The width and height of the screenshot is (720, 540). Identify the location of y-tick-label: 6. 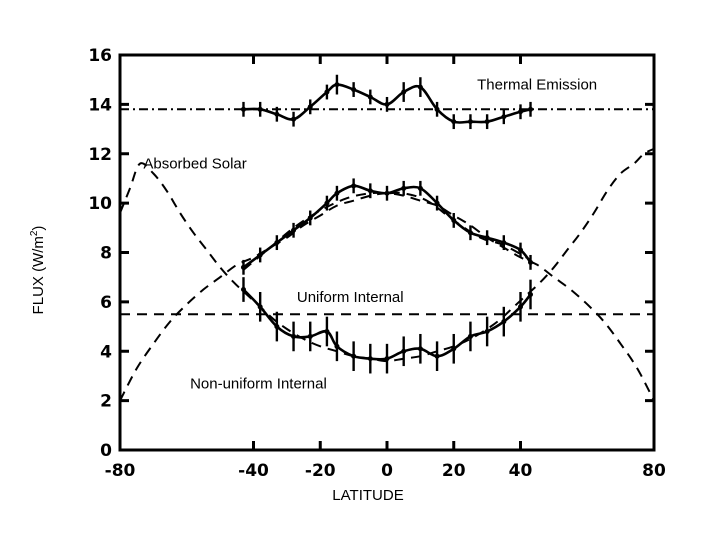
(106, 303).